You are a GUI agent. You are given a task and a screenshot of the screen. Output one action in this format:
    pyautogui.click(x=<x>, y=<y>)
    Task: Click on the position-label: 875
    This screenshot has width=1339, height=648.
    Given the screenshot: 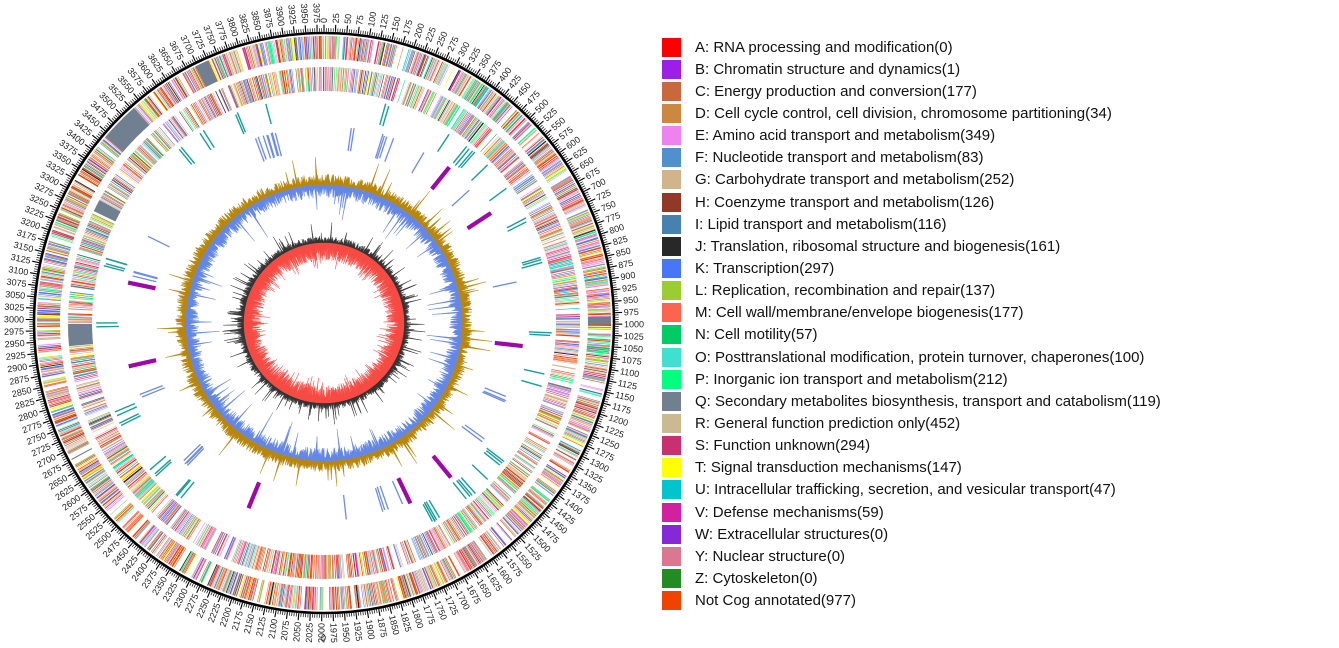 What is the action you would take?
    pyautogui.click(x=625, y=264)
    